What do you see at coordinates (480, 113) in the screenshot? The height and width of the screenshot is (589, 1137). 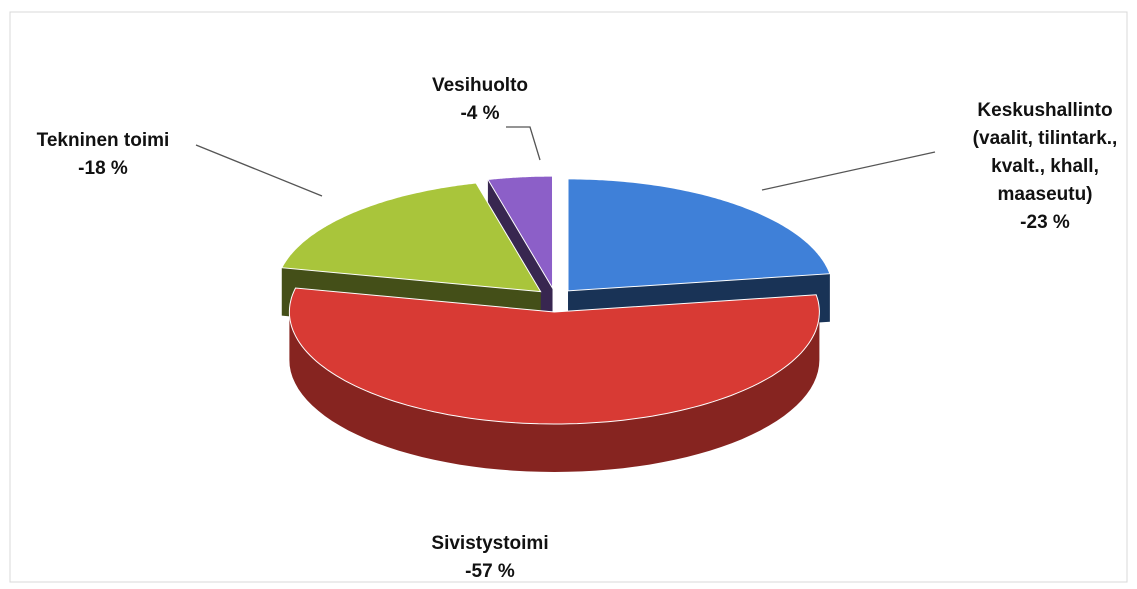 I see `value-label: -4 %` at bounding box center [480, 113].